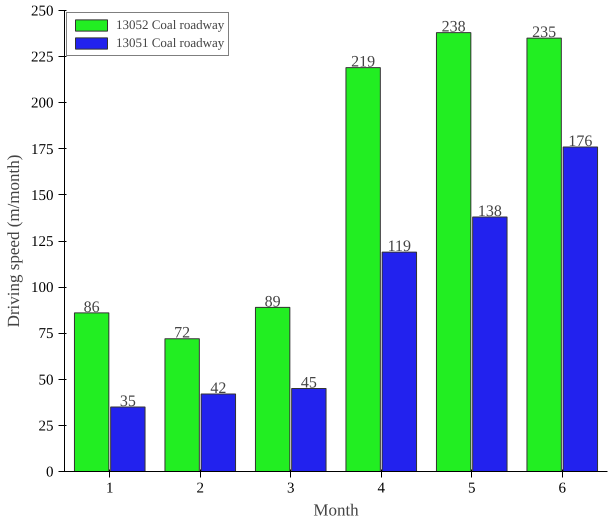 Image resolution: width=612 pixels, height=522 pixels. What do you see at coordinates (290, 488) in the screenshot?
I see `x-tick-label: 3` at bounding box center [290, 488].